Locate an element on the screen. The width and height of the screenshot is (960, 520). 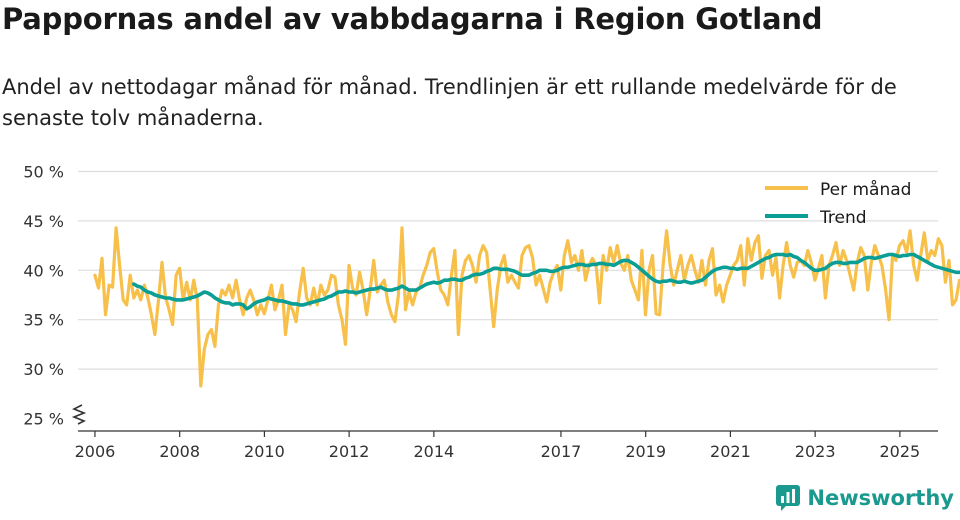
x-tick-label-2017: 2017 is located at coordinates (561, 451).